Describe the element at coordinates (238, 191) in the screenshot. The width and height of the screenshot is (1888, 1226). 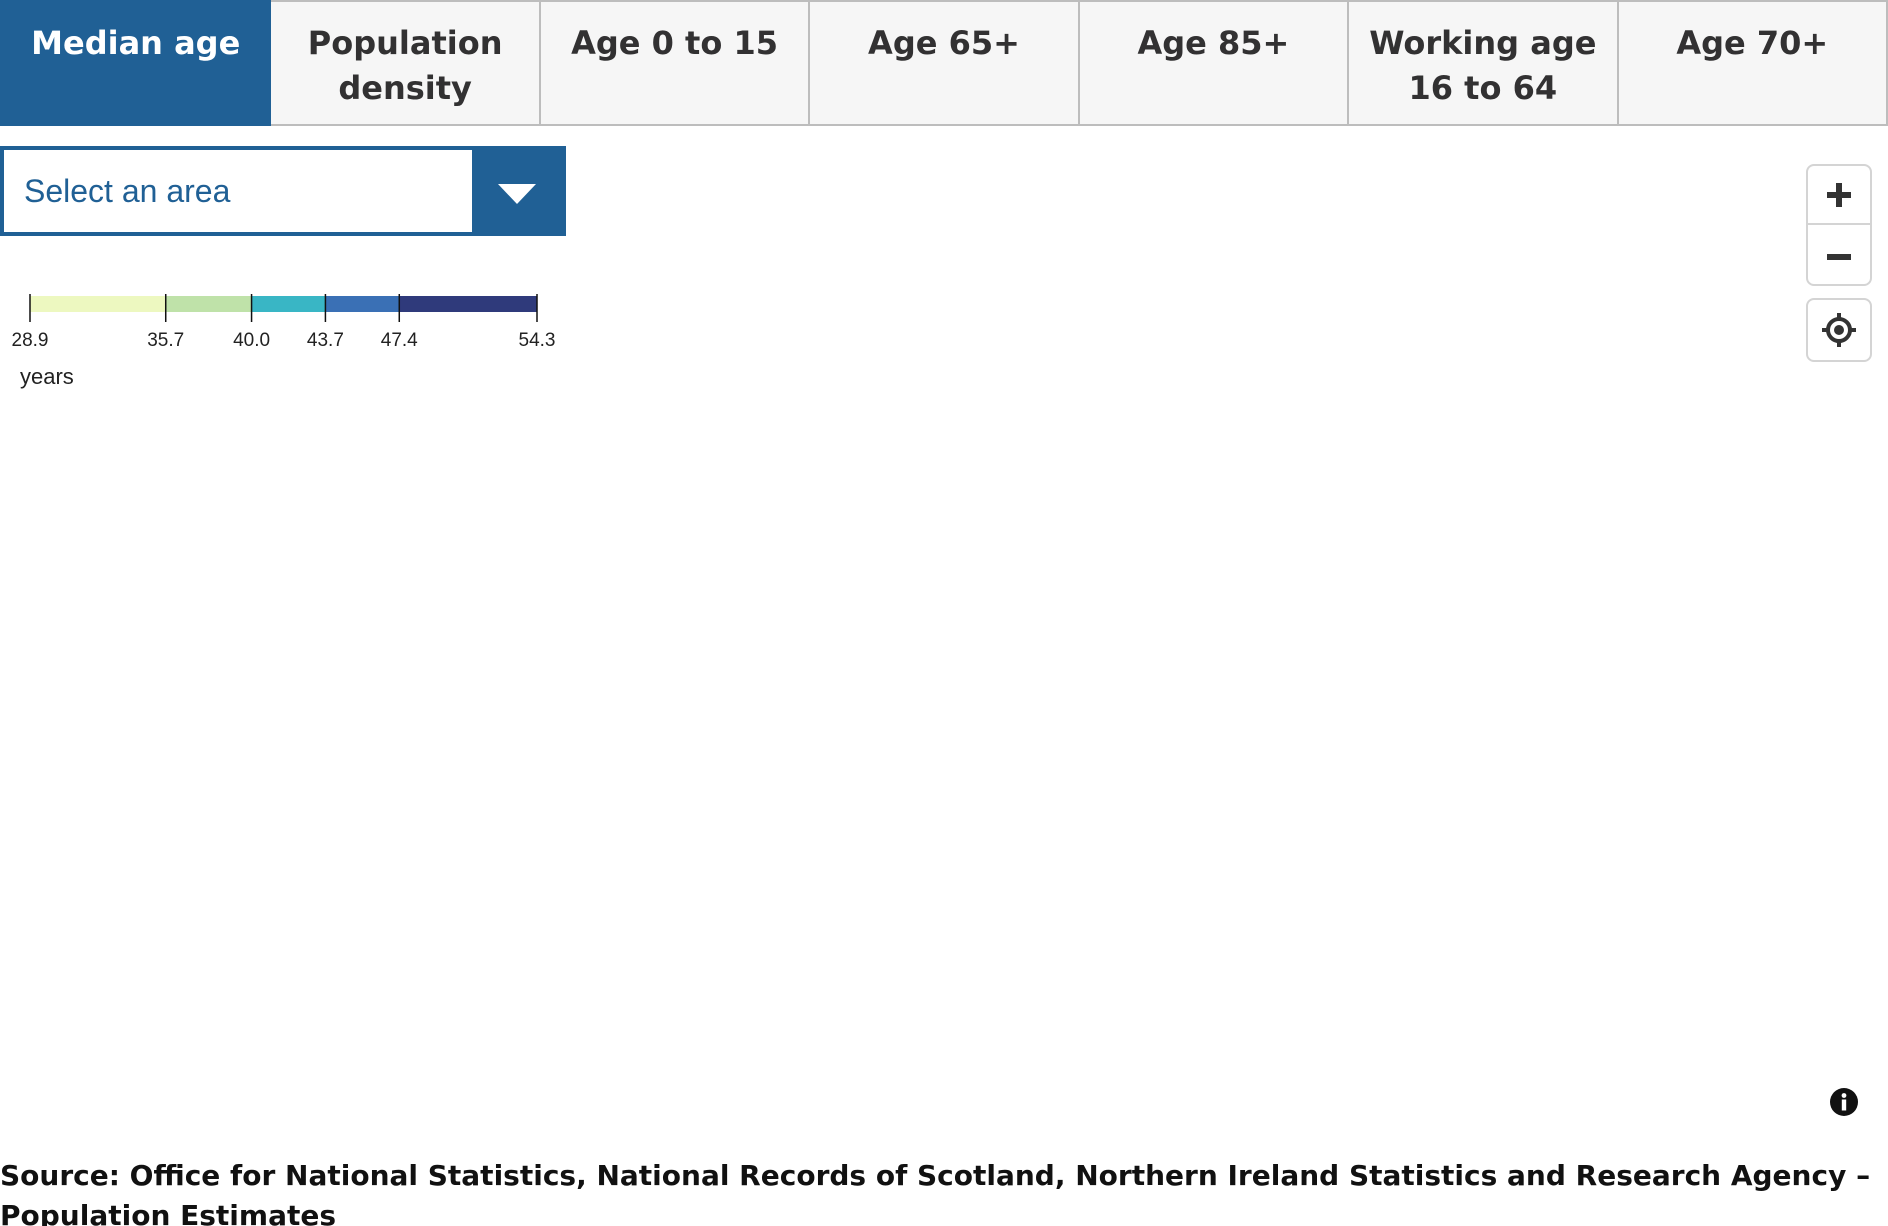
I see `area-select-input: Select an area` at that location.